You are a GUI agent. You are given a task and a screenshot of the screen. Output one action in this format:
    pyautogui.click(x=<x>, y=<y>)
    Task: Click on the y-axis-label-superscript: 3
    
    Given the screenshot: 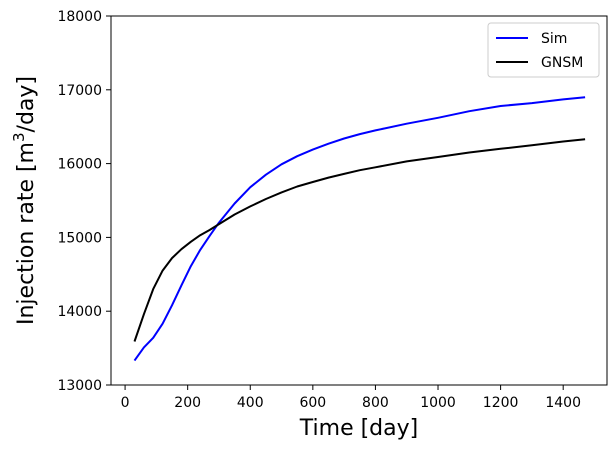 What is the action you would take?
    pyautogui.click(x=19, y=137)
    